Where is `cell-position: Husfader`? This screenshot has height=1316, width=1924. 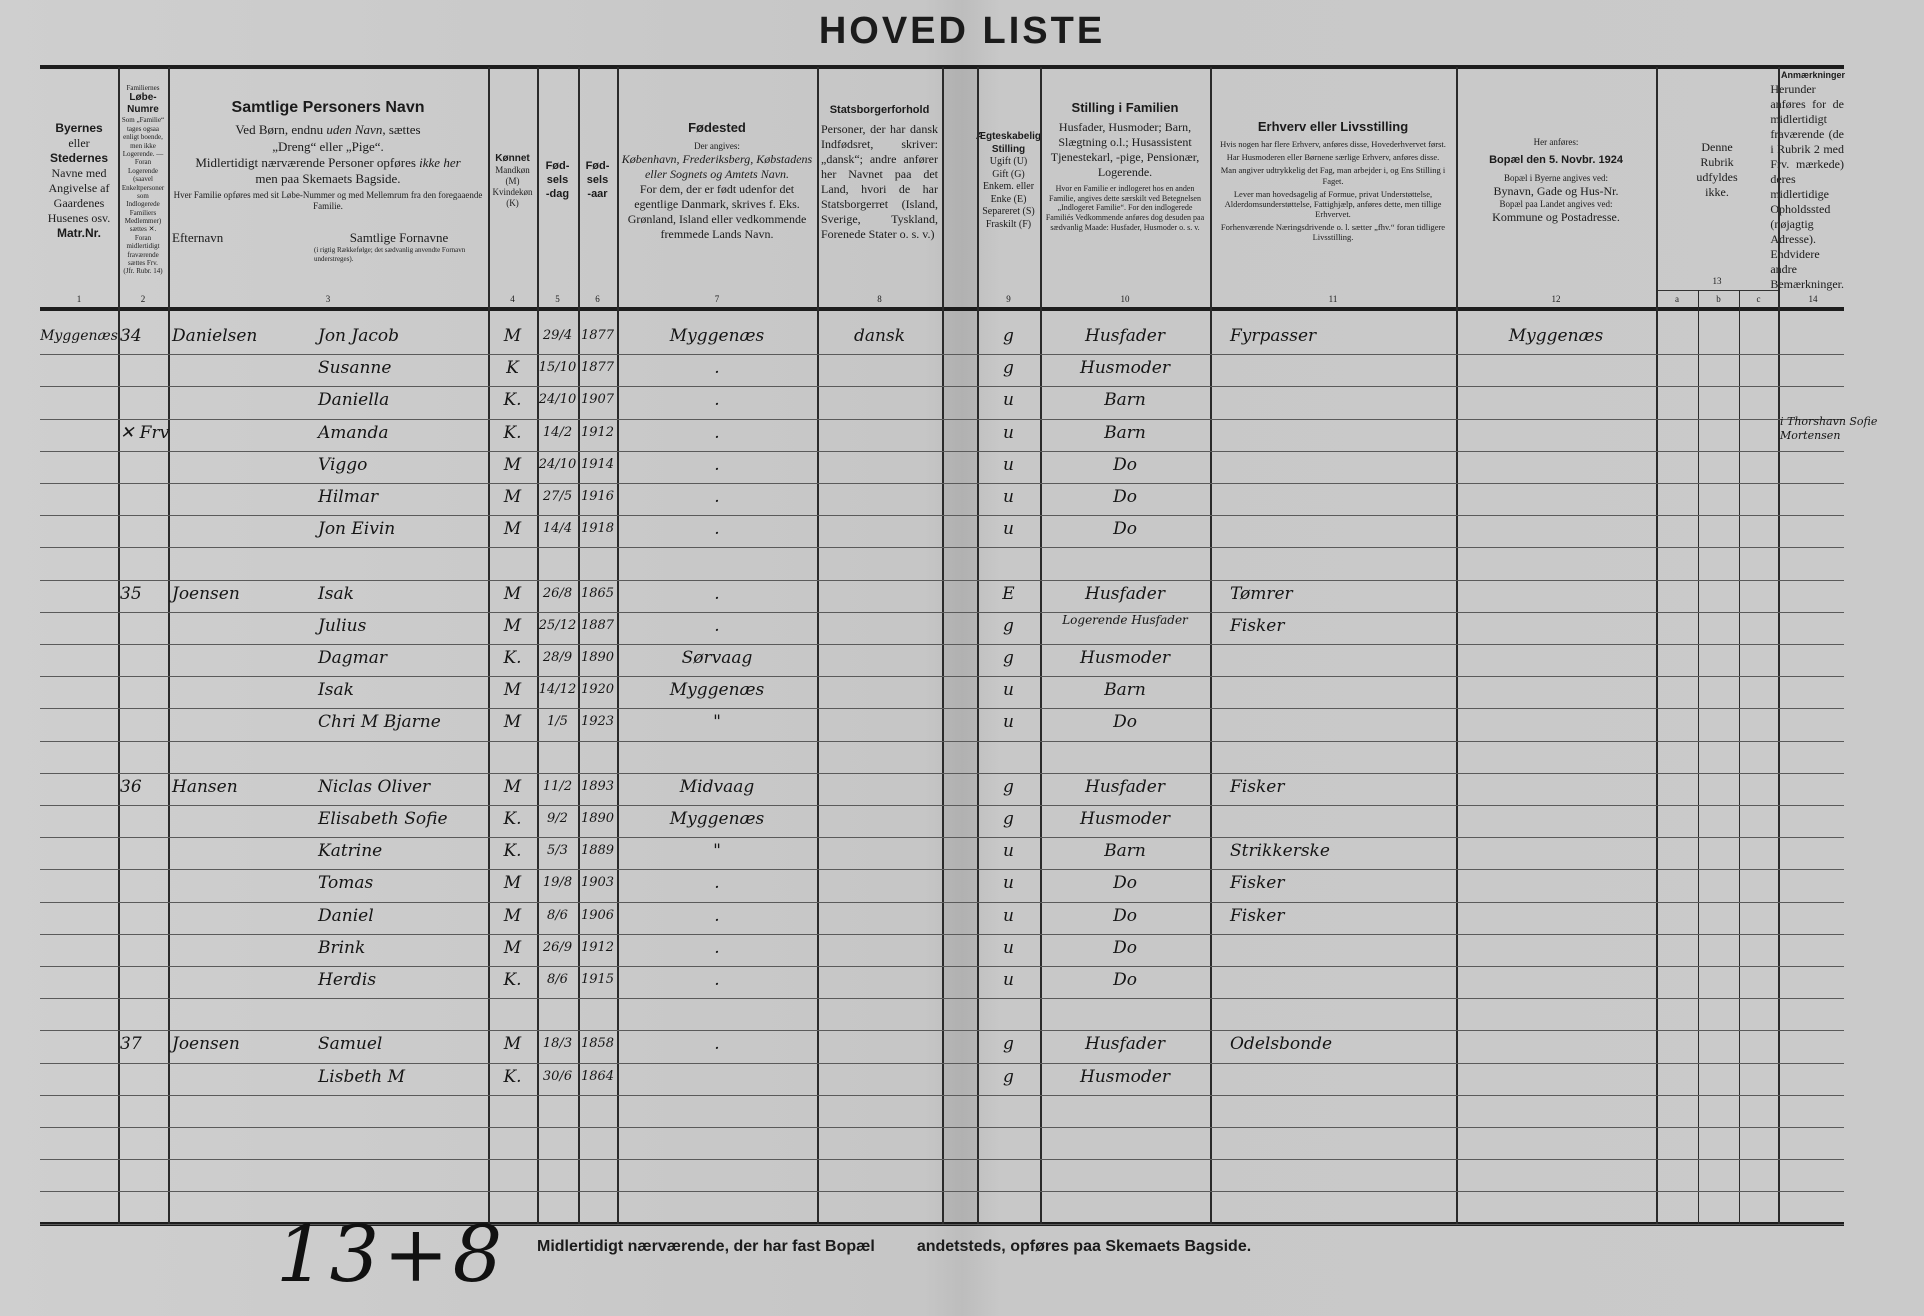 cell-position: Husfader is located at coordinates (1125, 786).